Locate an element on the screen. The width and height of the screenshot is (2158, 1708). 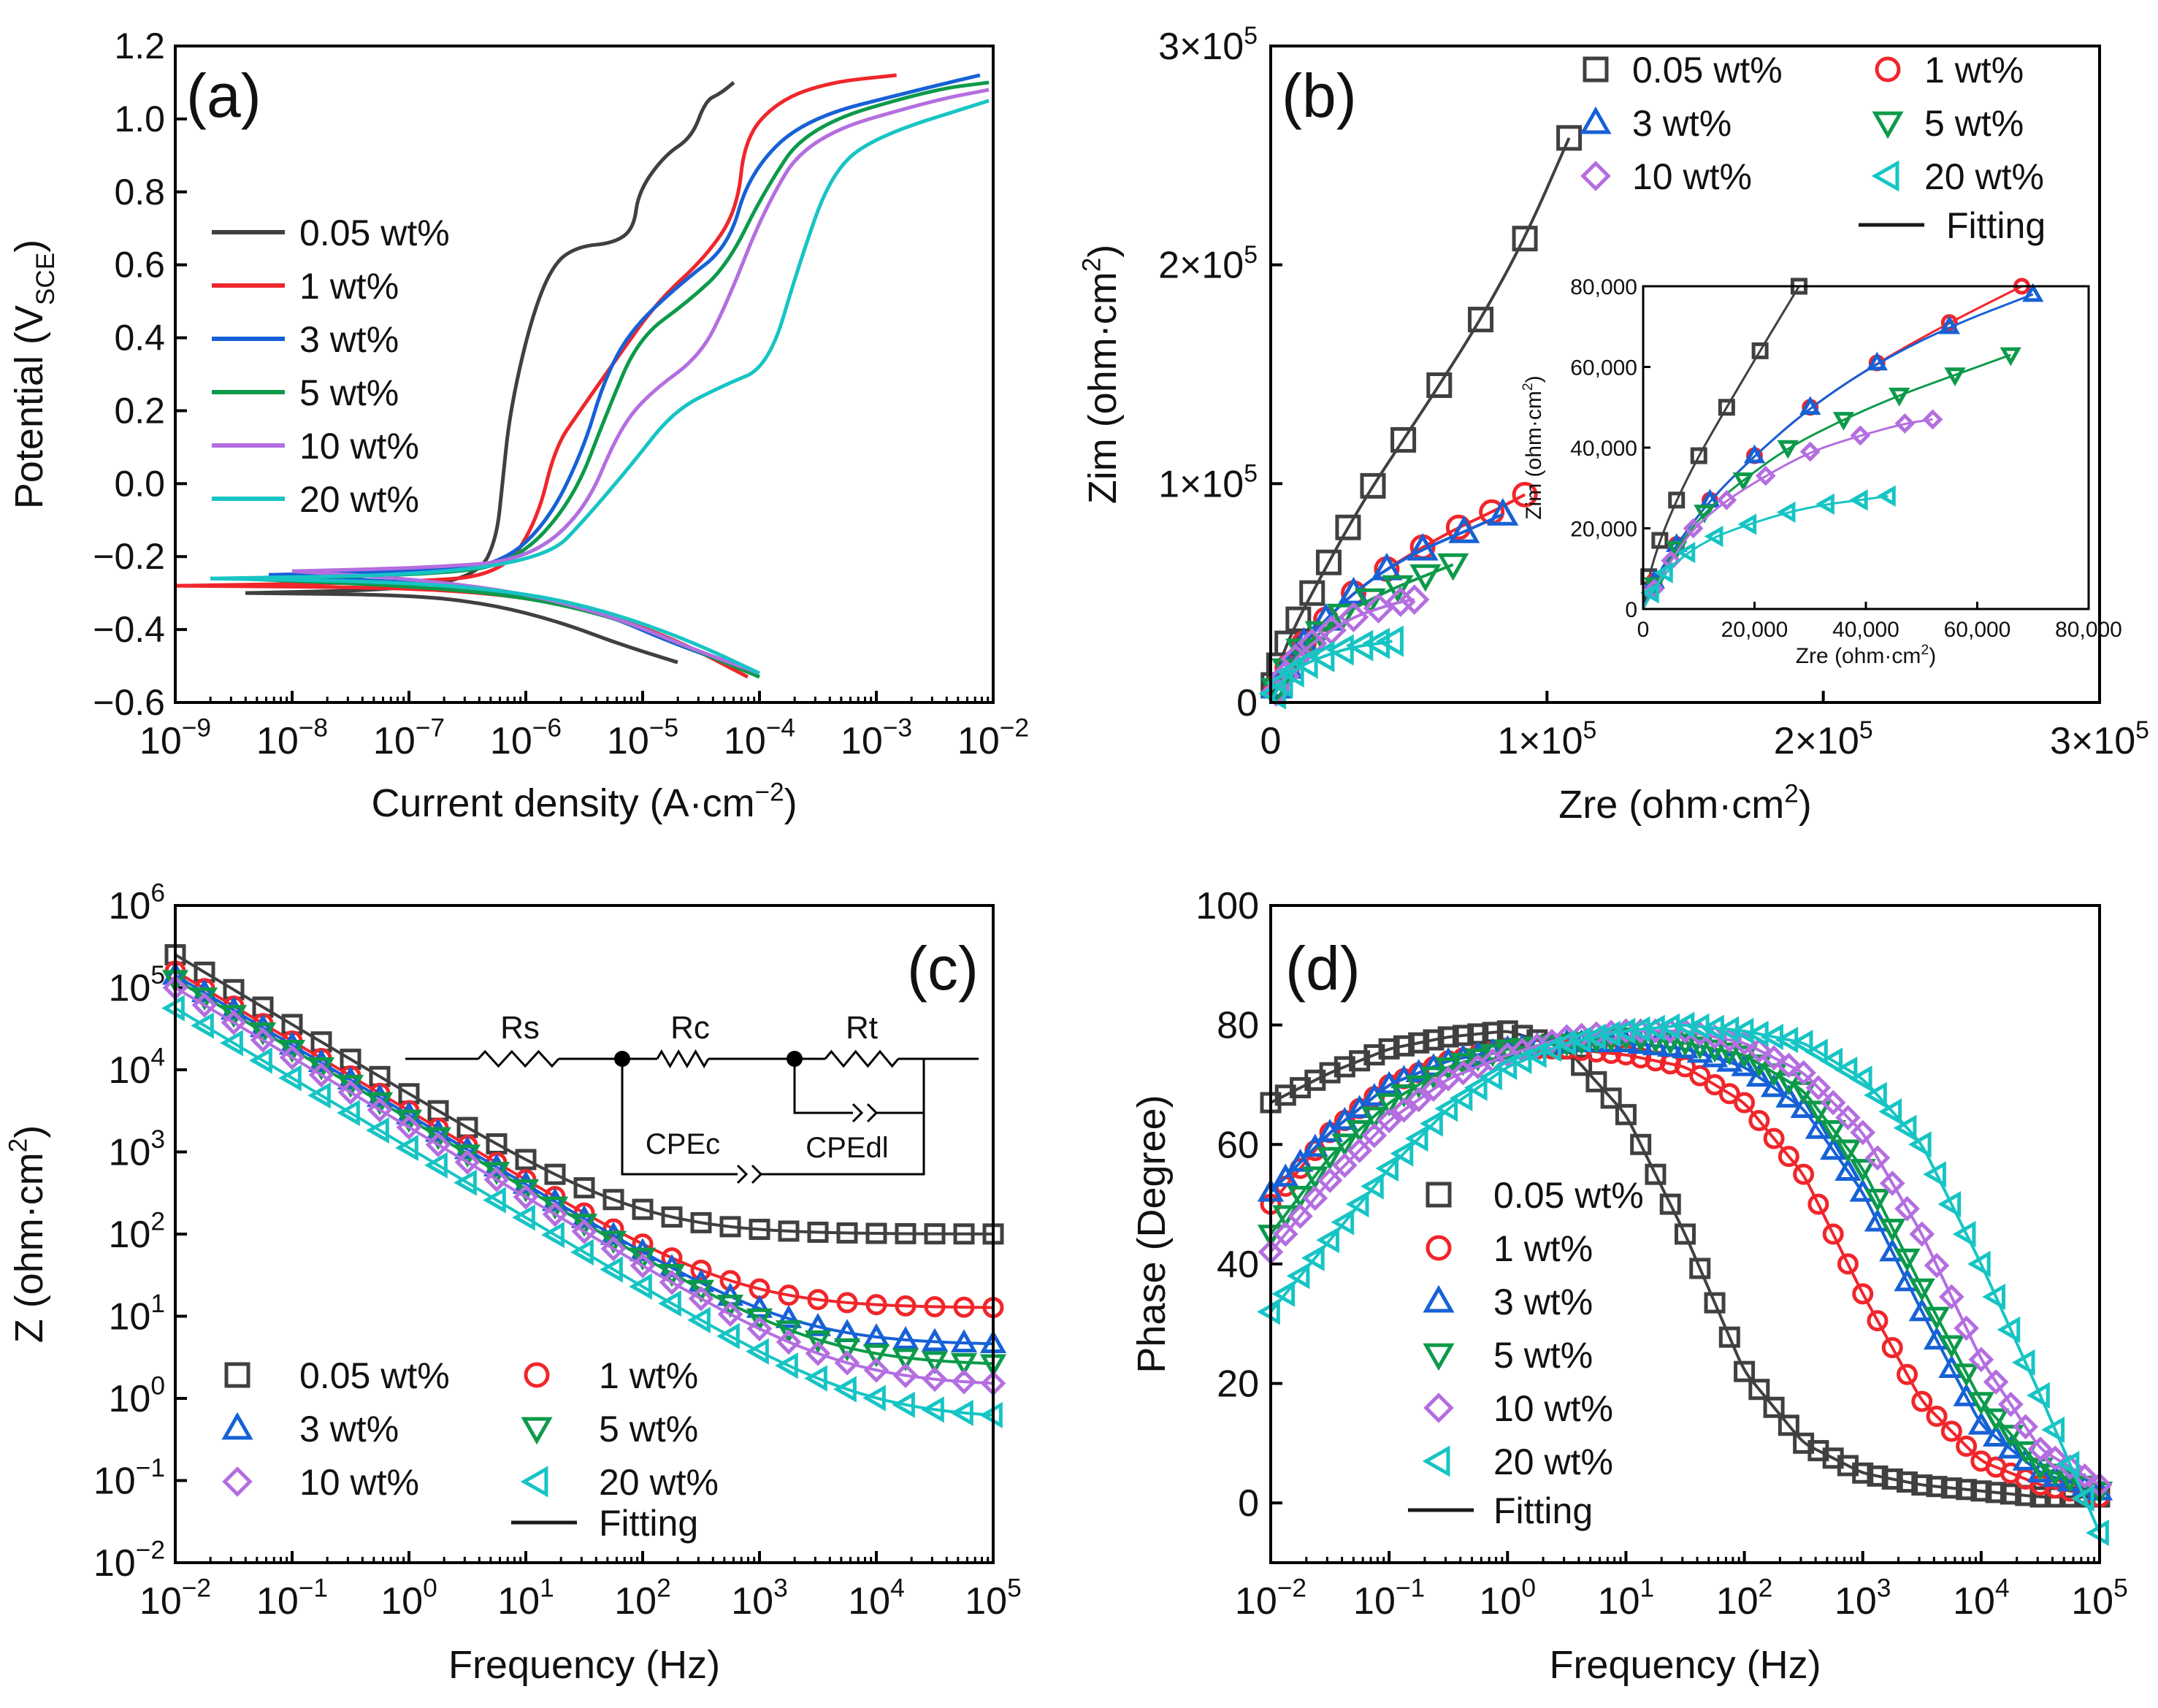
y-tick-label: 10⁻² is located at coordinates (129, 1560).